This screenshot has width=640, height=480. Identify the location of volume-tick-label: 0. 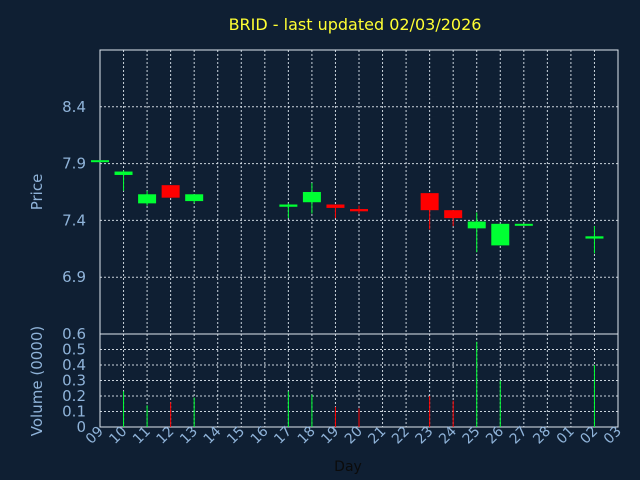
(81, 427).